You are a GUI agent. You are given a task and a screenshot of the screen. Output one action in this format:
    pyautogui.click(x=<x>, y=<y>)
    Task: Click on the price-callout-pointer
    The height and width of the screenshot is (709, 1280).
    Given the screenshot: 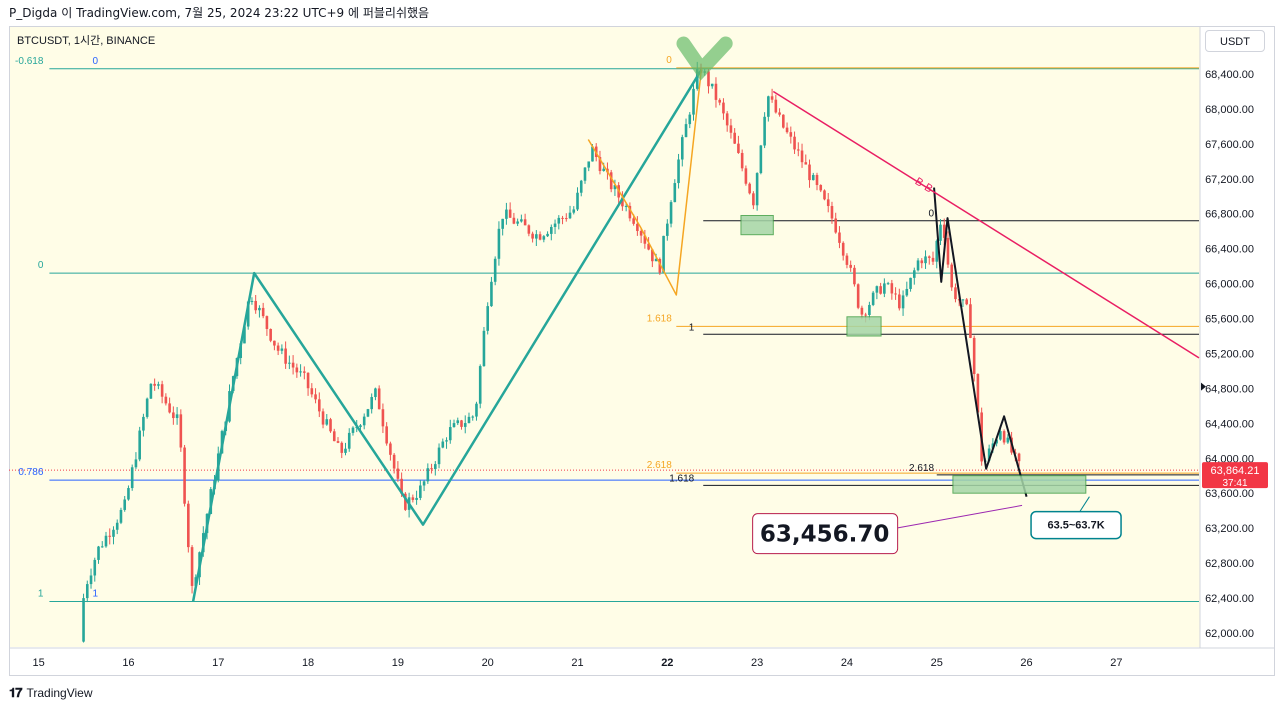 What is the action you would take?
    pyautogui.click(x=959, y=516)
    